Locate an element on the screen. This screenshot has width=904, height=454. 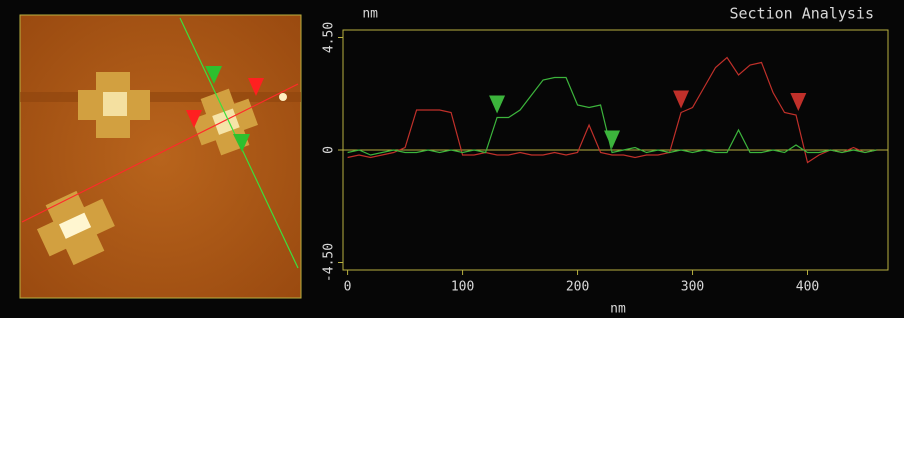
x-tick-label: 100 is located at coordinates (462, 287).